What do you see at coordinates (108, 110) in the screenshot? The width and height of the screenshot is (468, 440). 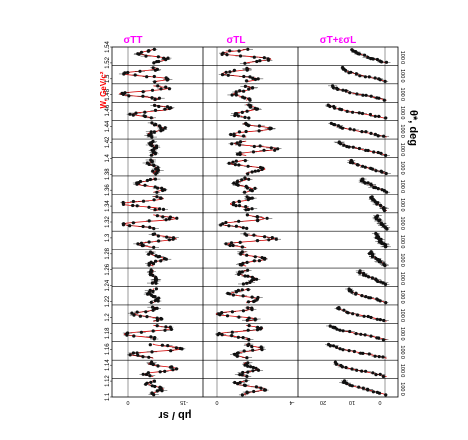 I see `w-tick-label: 1.46` at bounding box center [108, 110].